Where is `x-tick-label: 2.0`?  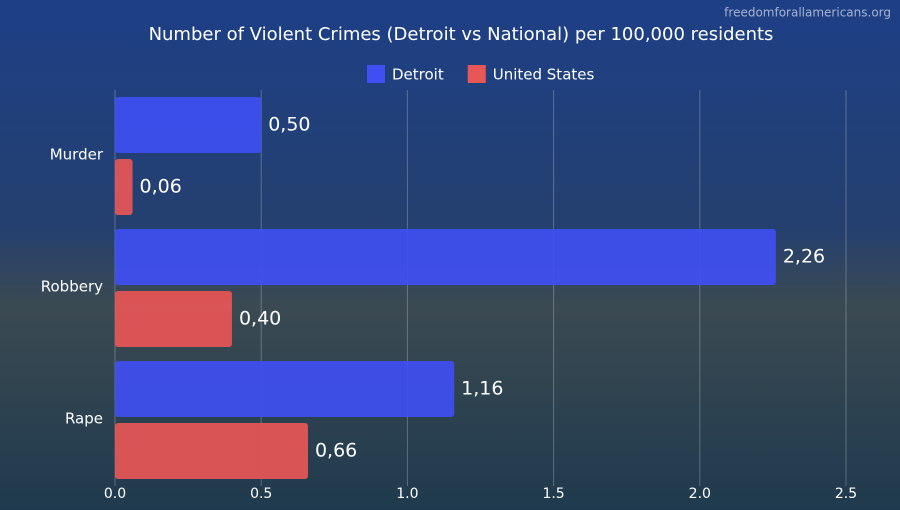 x-tick-label: 2.0 is located at coordinates (700, 494).